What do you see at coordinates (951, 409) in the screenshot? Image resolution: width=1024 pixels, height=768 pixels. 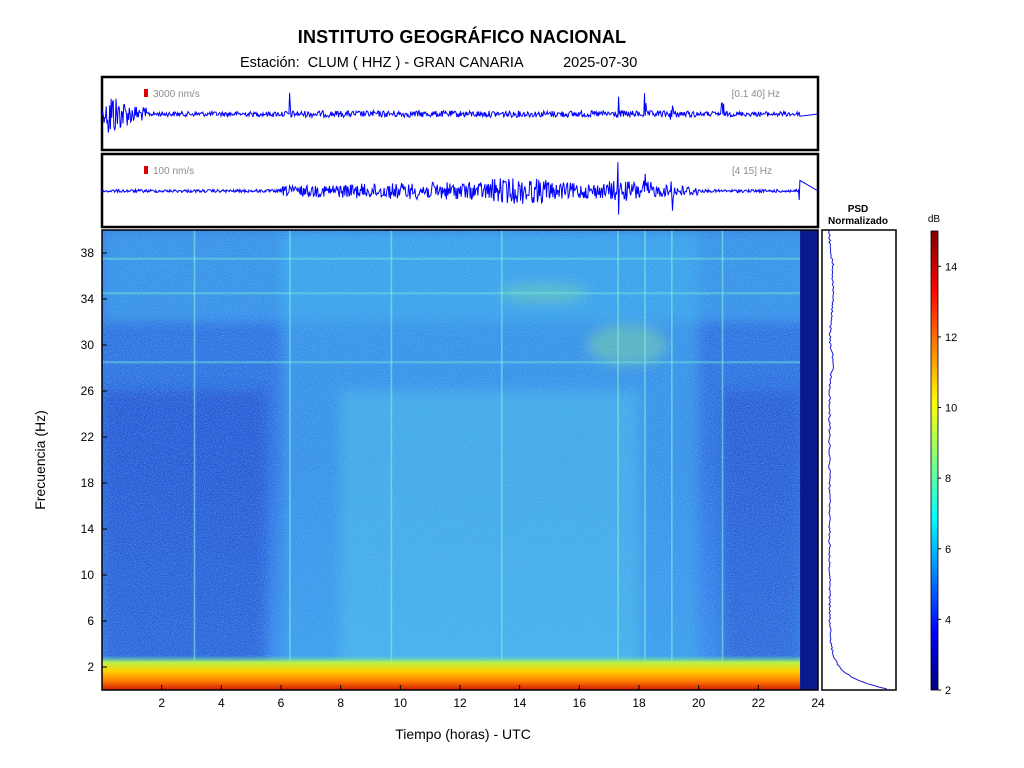 I see `colorbar-tick-label: 10` at bounding box center [951, 409].